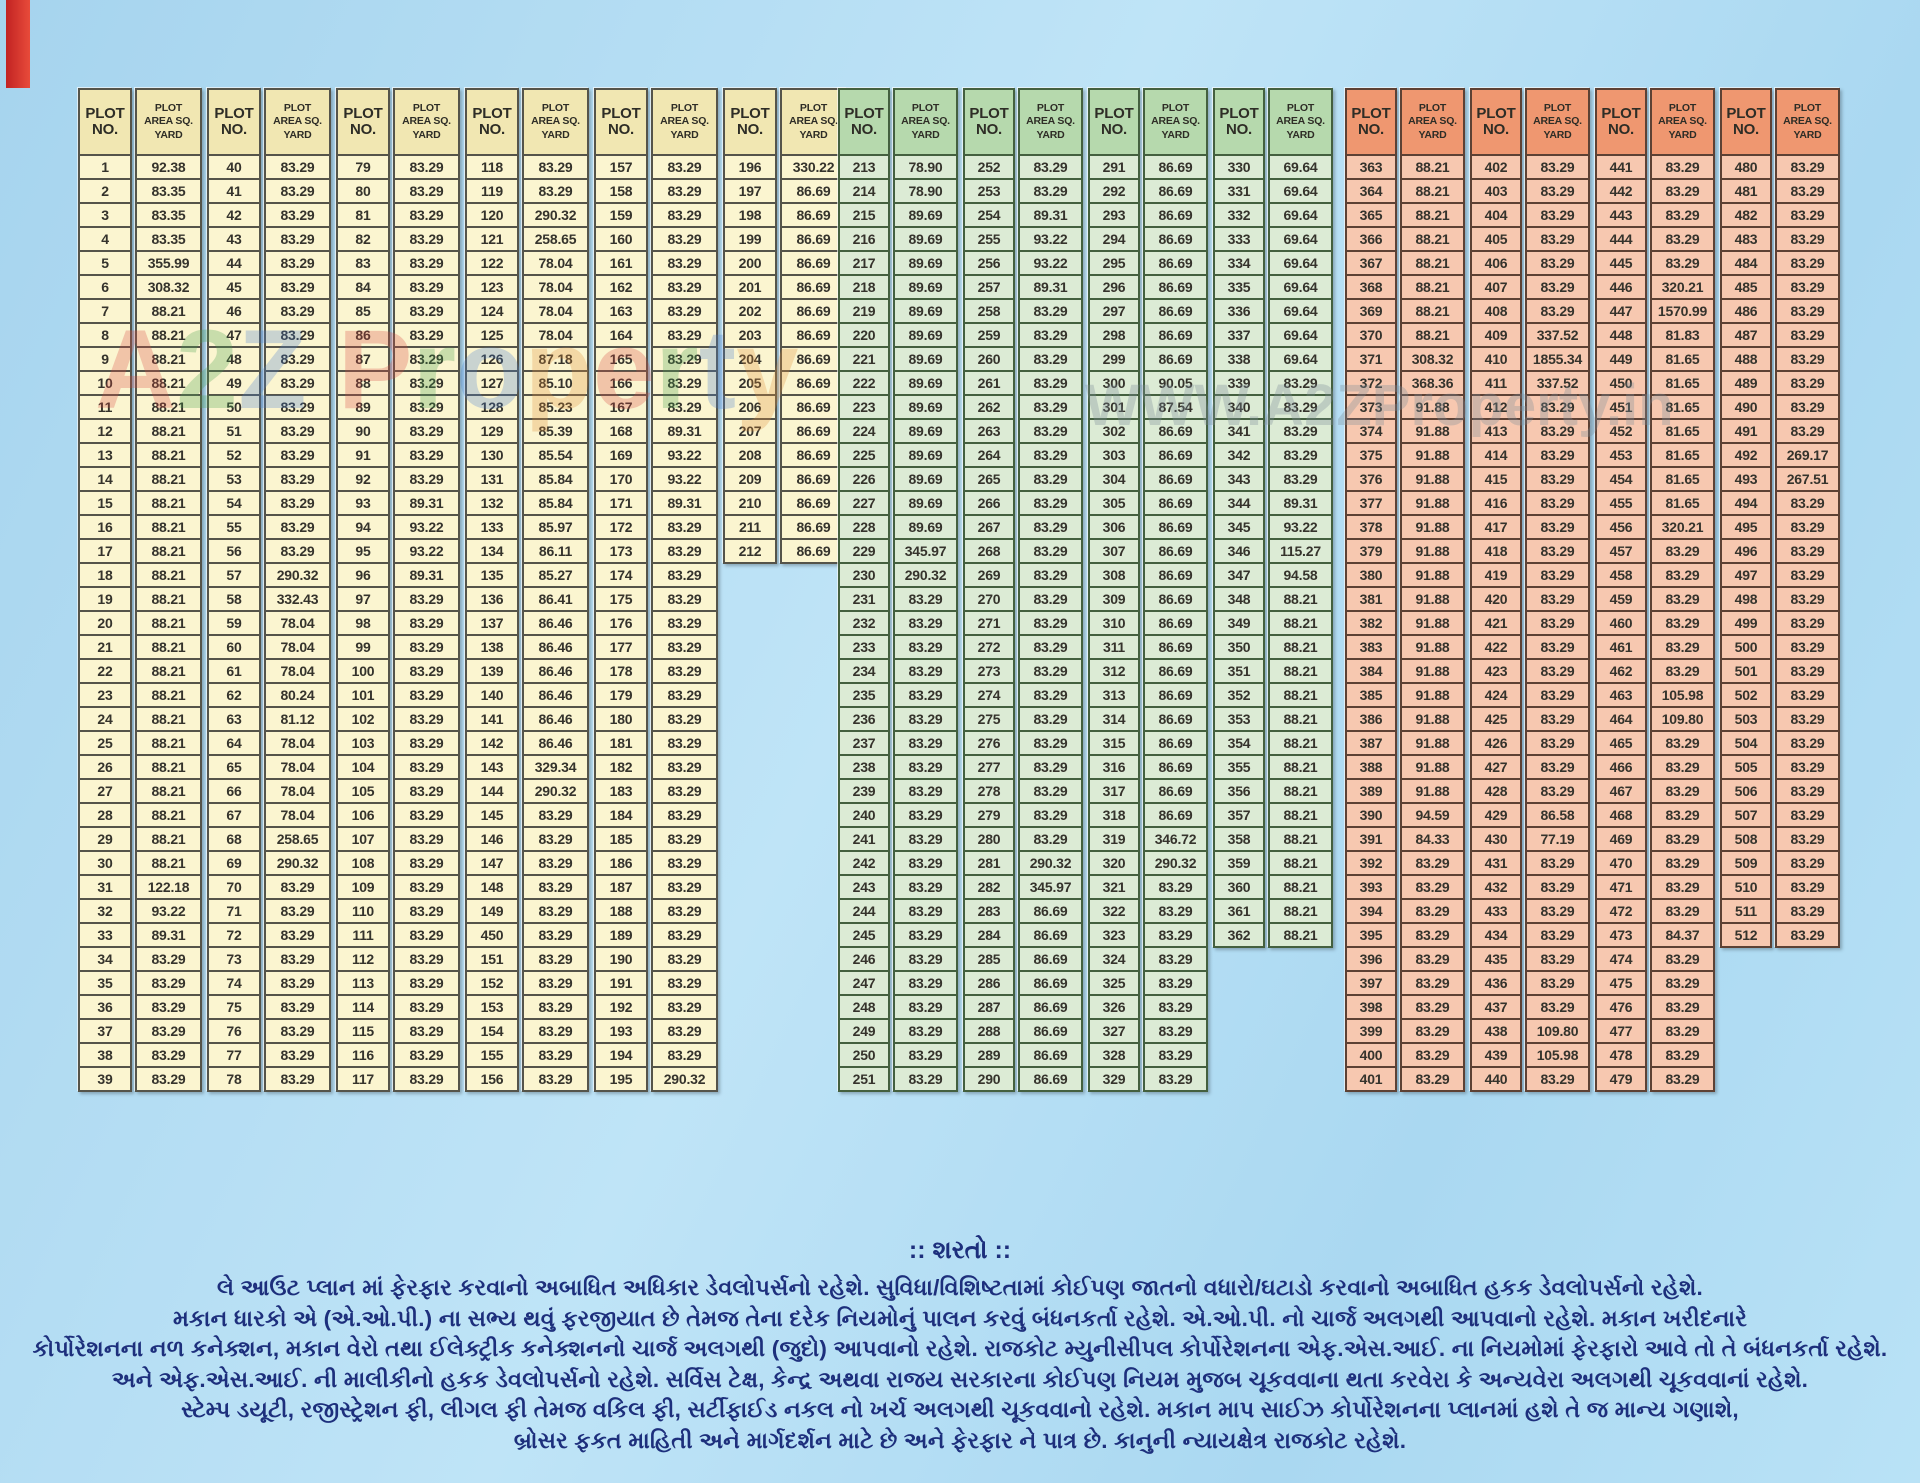 The image size is (1920, 1483). I want to click on plot-no-cell: 73, so click(234, 959).